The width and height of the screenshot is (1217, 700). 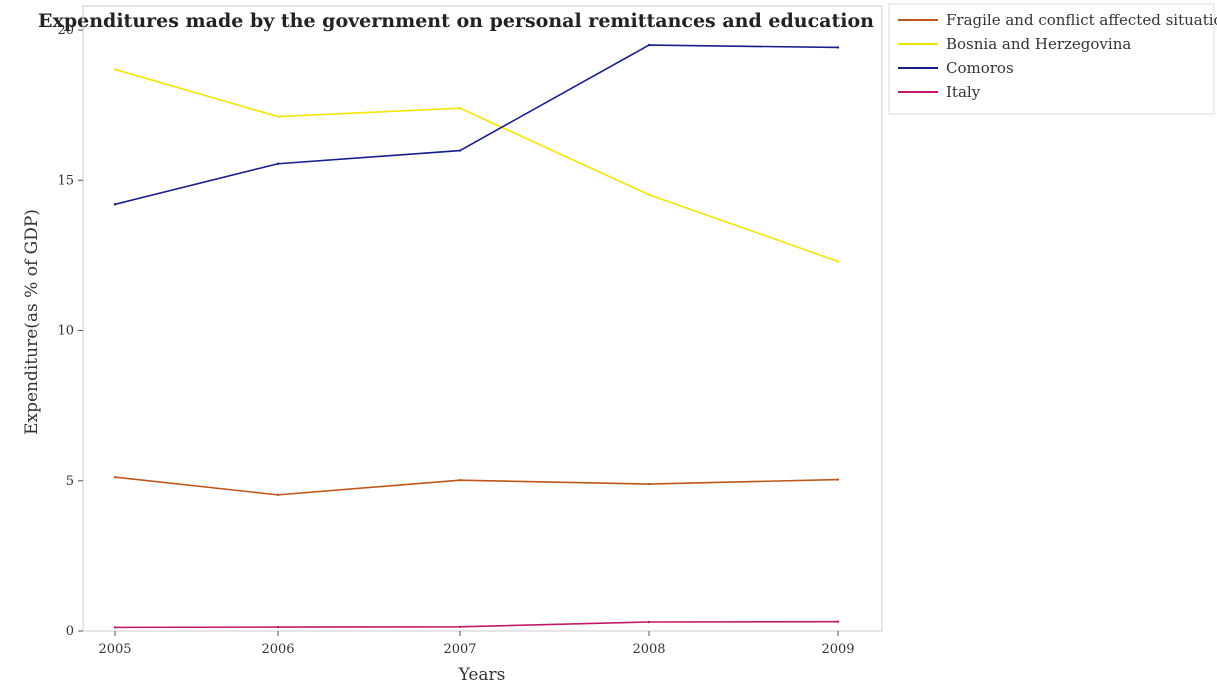 I want to click on x-tick-label: 2006, so click(x=277, y=649).